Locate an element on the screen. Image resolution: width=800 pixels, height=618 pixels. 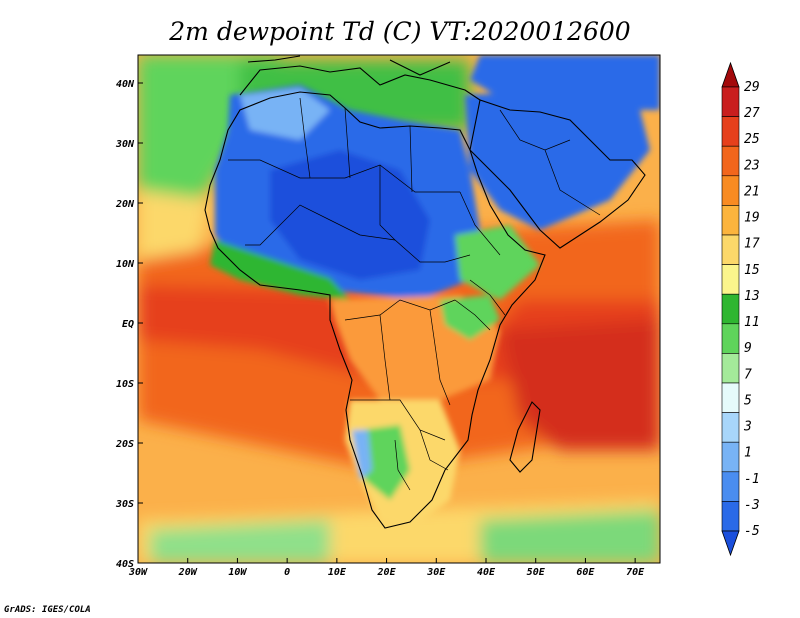
arabia-dry-region is located at coordinates (557, 160).